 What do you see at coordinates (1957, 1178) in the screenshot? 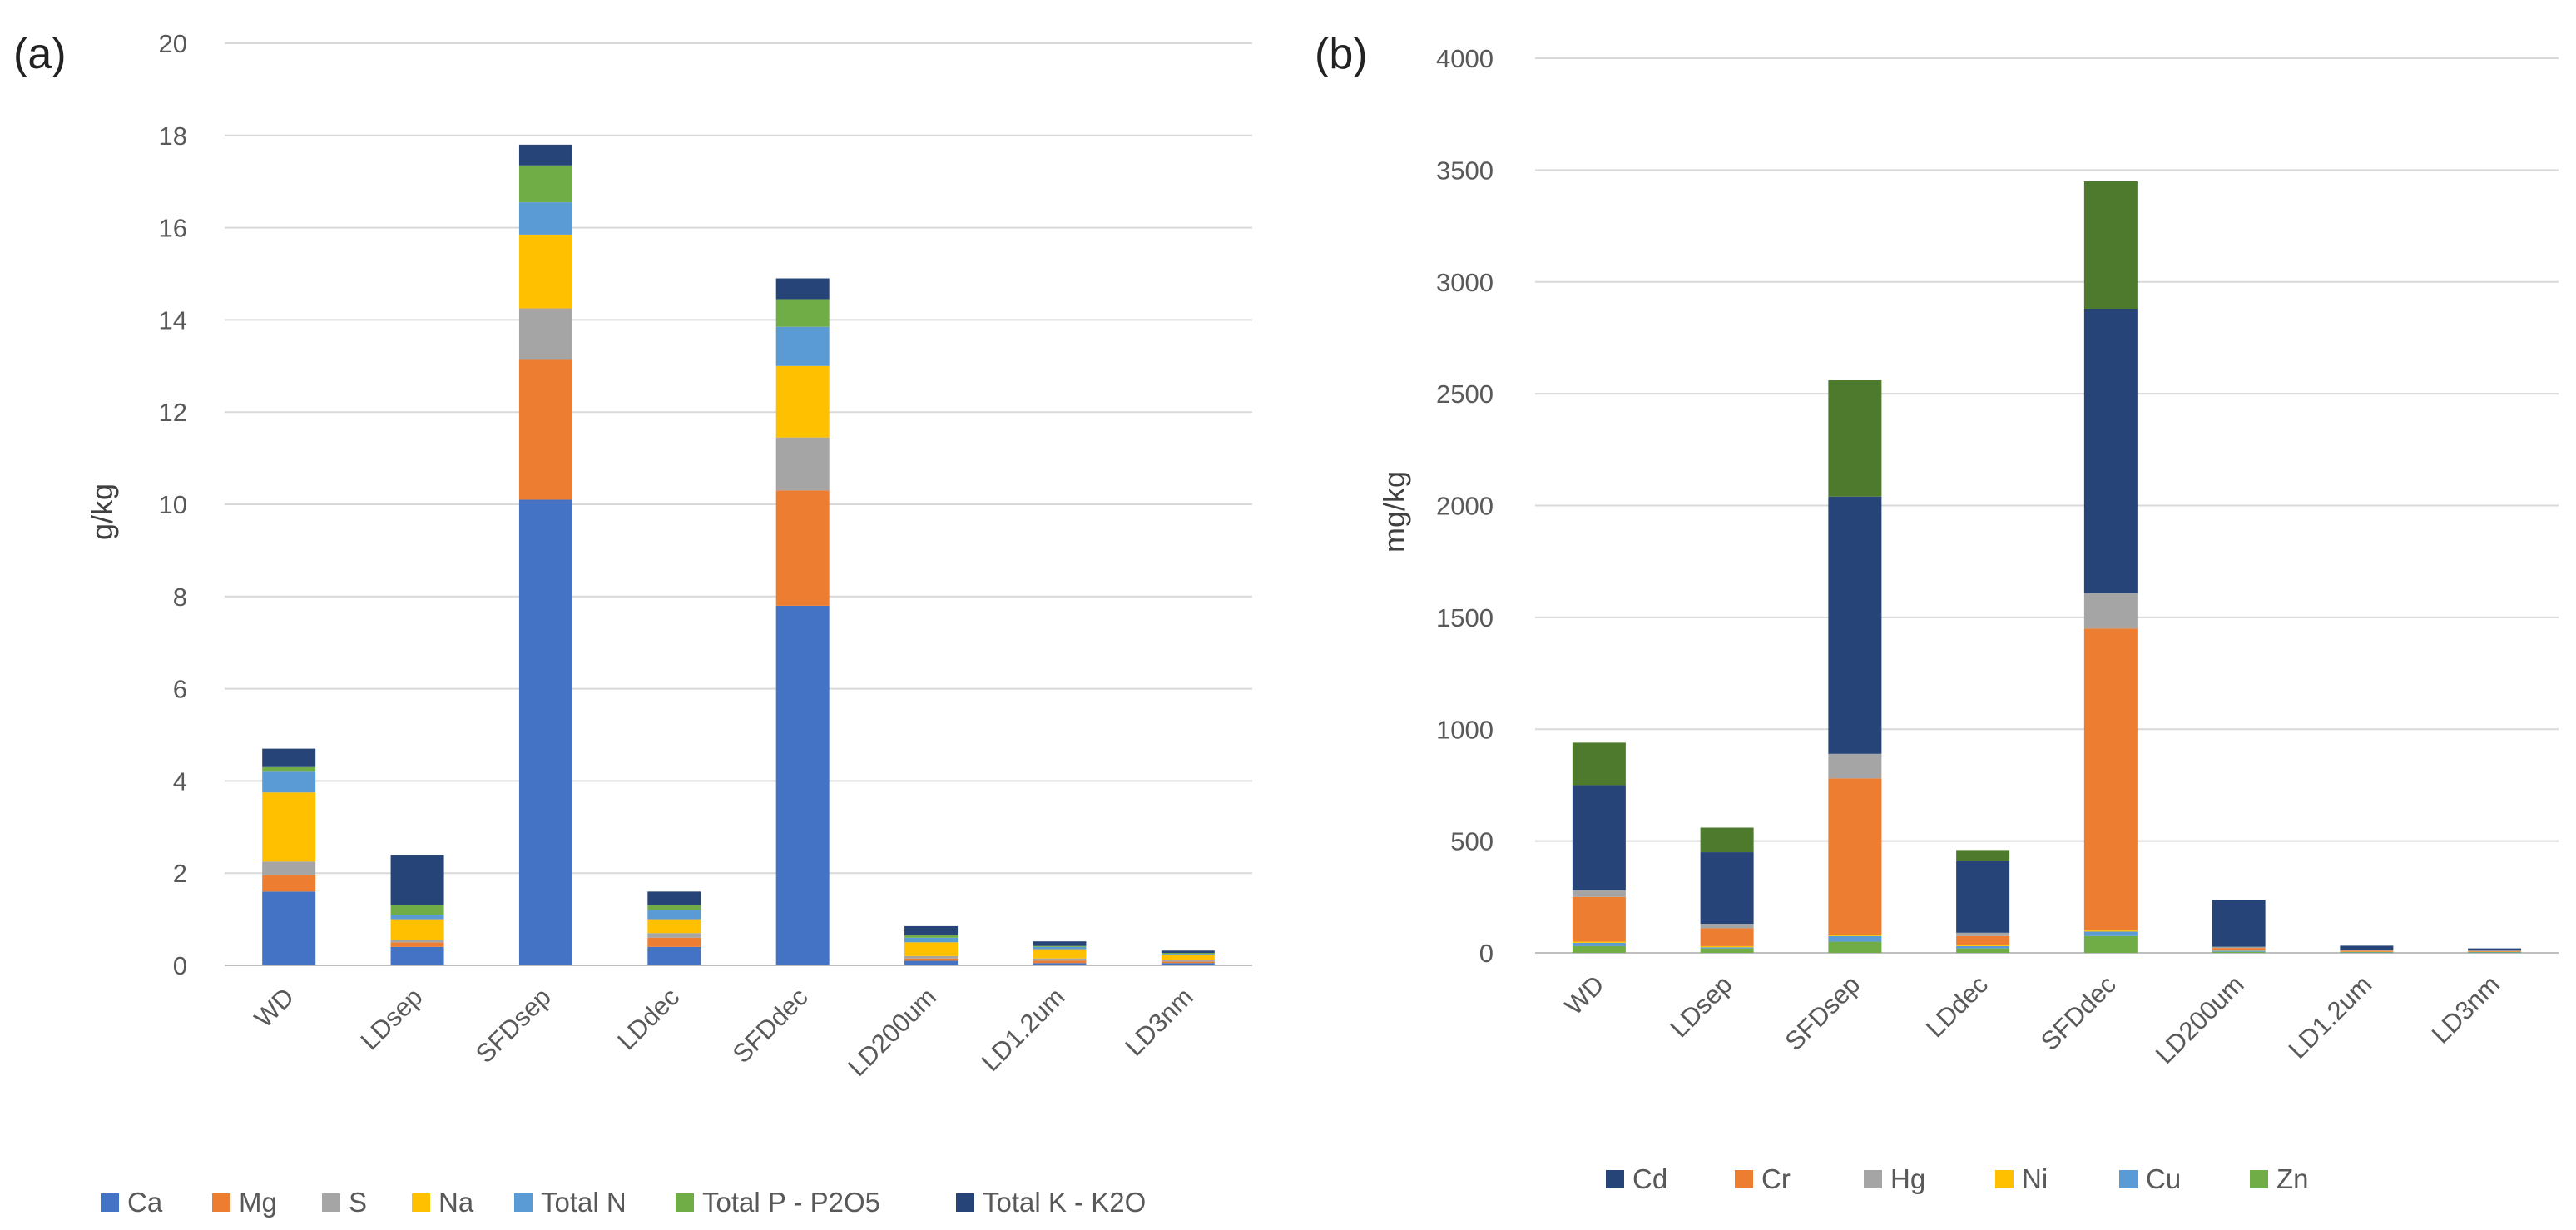
I see `legend-b: Cd Cr Hg Ni Cu Zn` at bounding box center [1957, 1178].